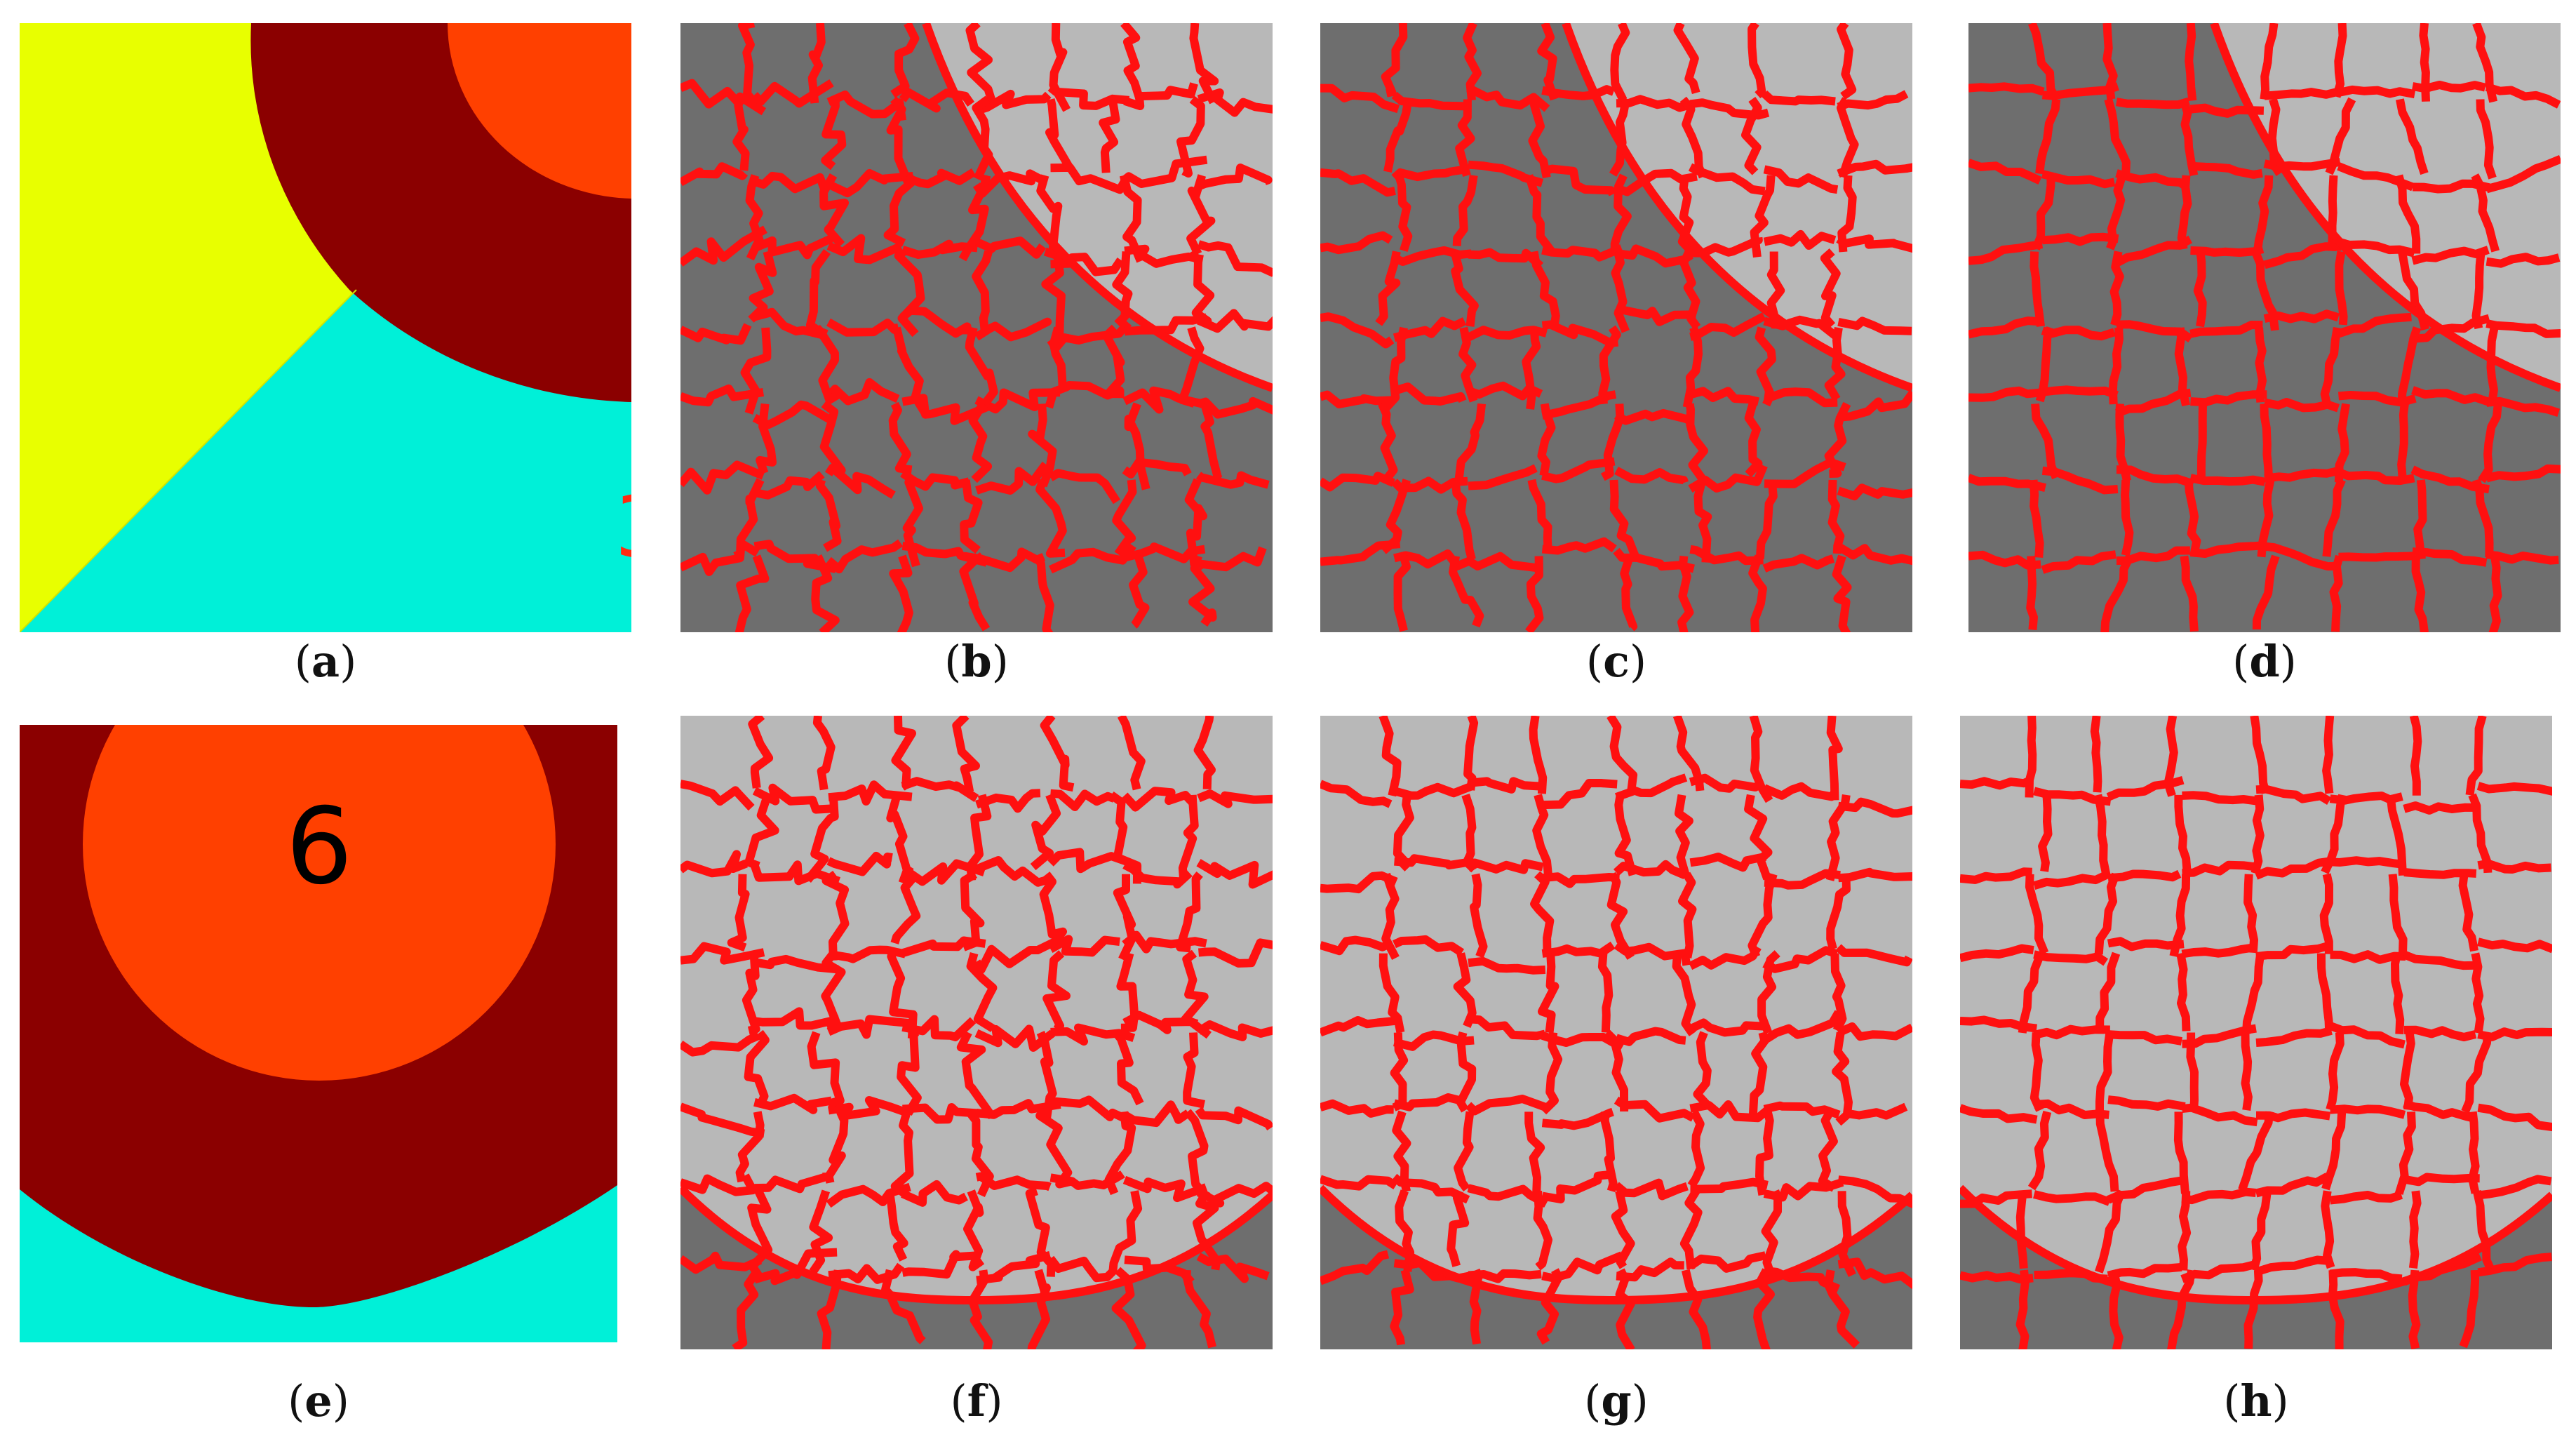 This screenshot has width=2576, height=1449. What do you see at coordinates (1099, 205) in the screenshot?
I see `bright-region` at bounding box center [1099, 205].